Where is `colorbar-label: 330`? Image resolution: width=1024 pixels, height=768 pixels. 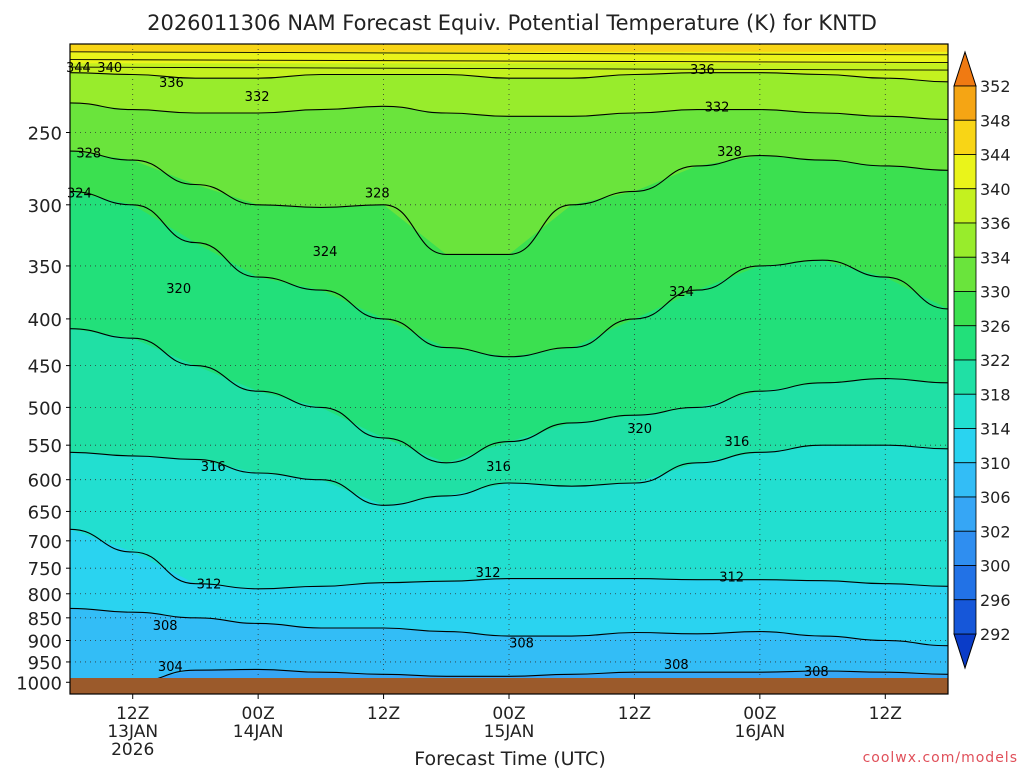 colorbar-label: 330 is located at coordinates (995, 292).